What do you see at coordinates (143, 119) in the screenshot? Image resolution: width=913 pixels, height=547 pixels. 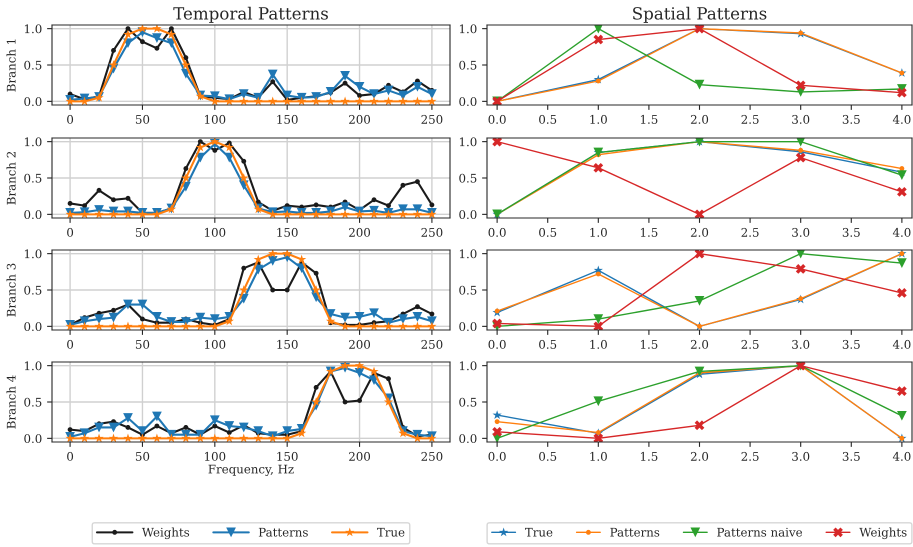 I see `x-tick-label: 50` at bounding box center [143, 119].